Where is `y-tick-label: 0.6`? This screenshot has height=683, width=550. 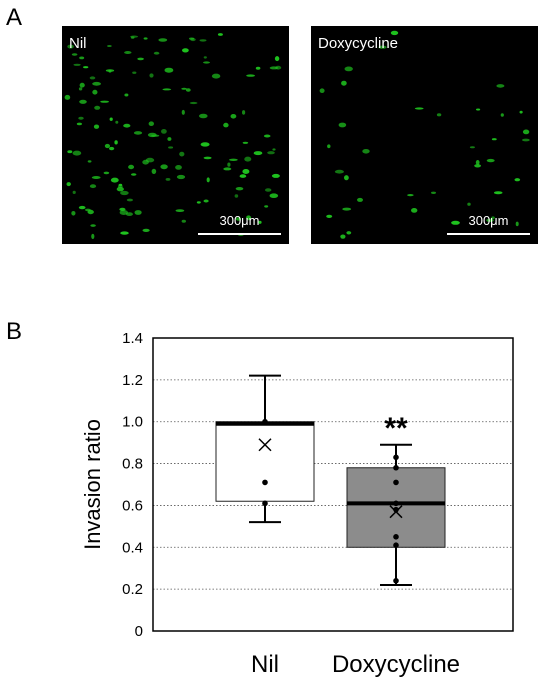 y-tick-label: 0.6 is located at coordinates (132, 505).